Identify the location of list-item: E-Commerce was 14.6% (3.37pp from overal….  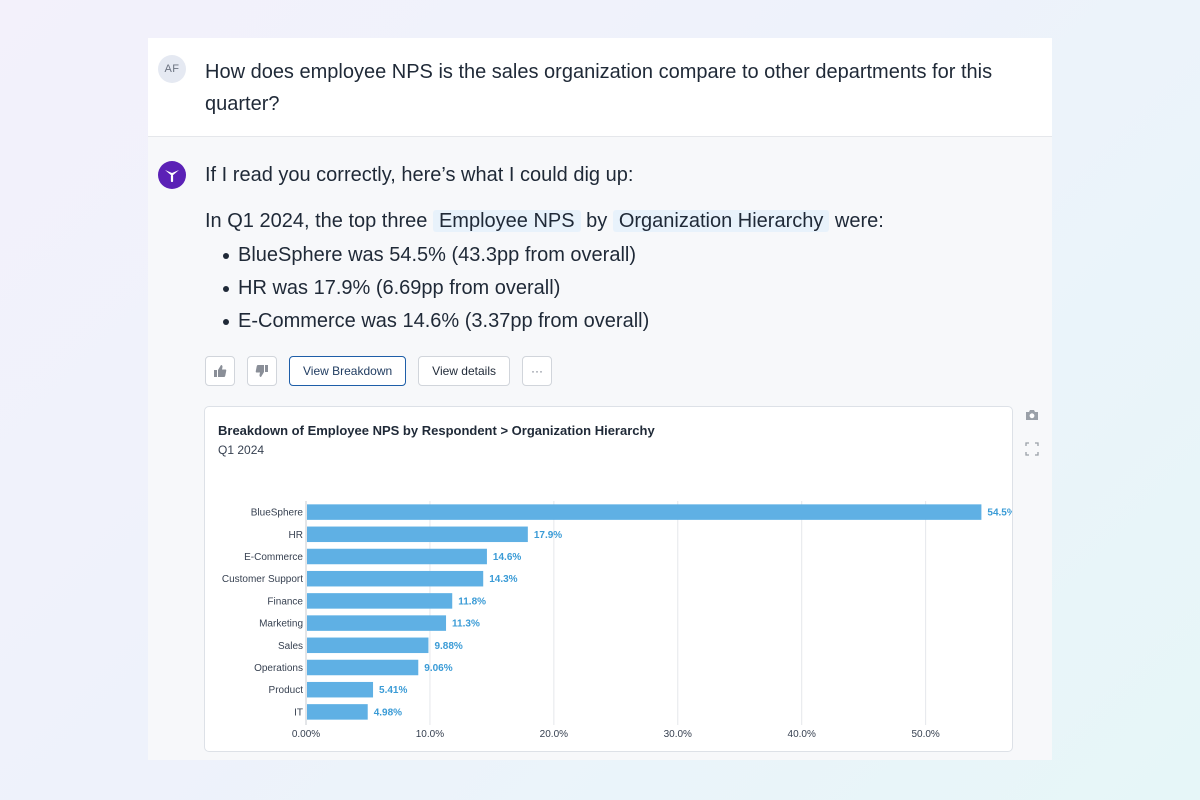
(436, 321).